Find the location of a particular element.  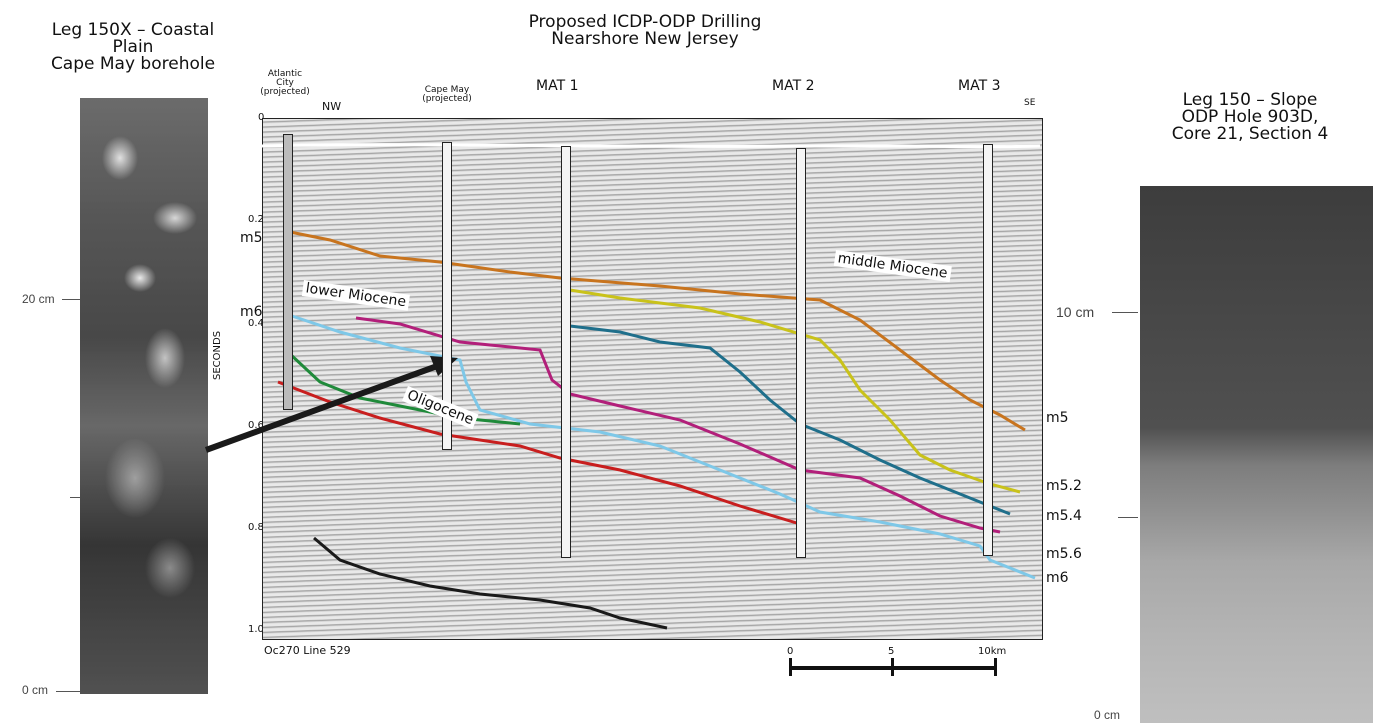

left-scale-top-tick is located at coordinates (71, 299).